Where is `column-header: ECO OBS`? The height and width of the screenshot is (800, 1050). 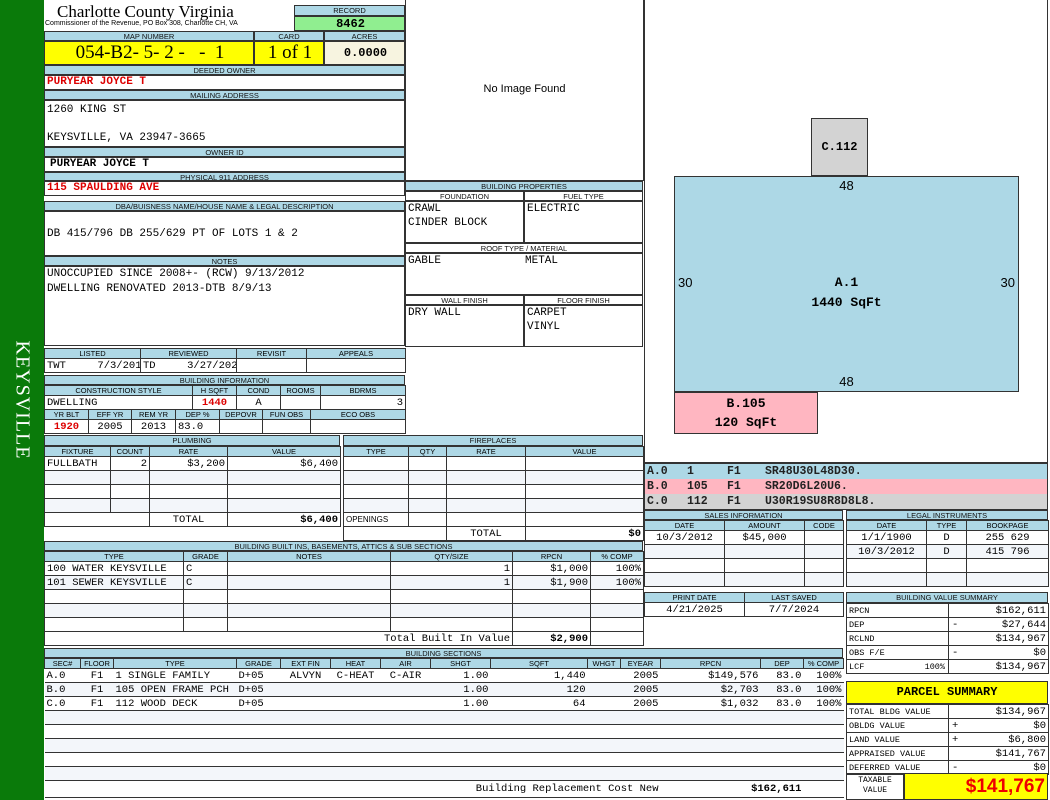 column-header: ECO OBS is located at coordinates (358, 414).